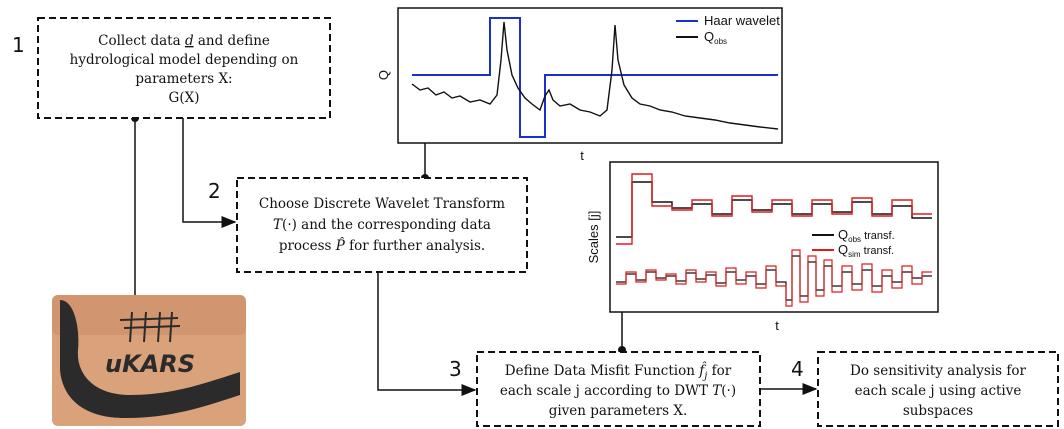 The height and width of the screenshot is (429, 1064). What do you see at coordinates (214, 191) in the screenshot?
I see `step-number: 2` at bounding box center [214, 191].